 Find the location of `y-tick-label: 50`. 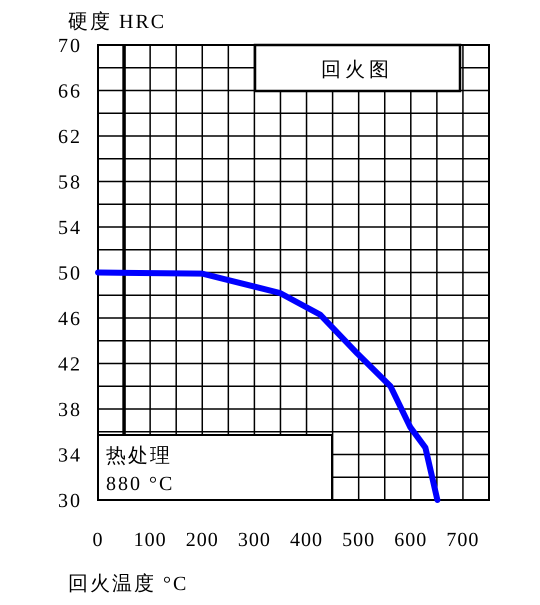

y-tick-label: 50 is located at coordinates (70, 273).